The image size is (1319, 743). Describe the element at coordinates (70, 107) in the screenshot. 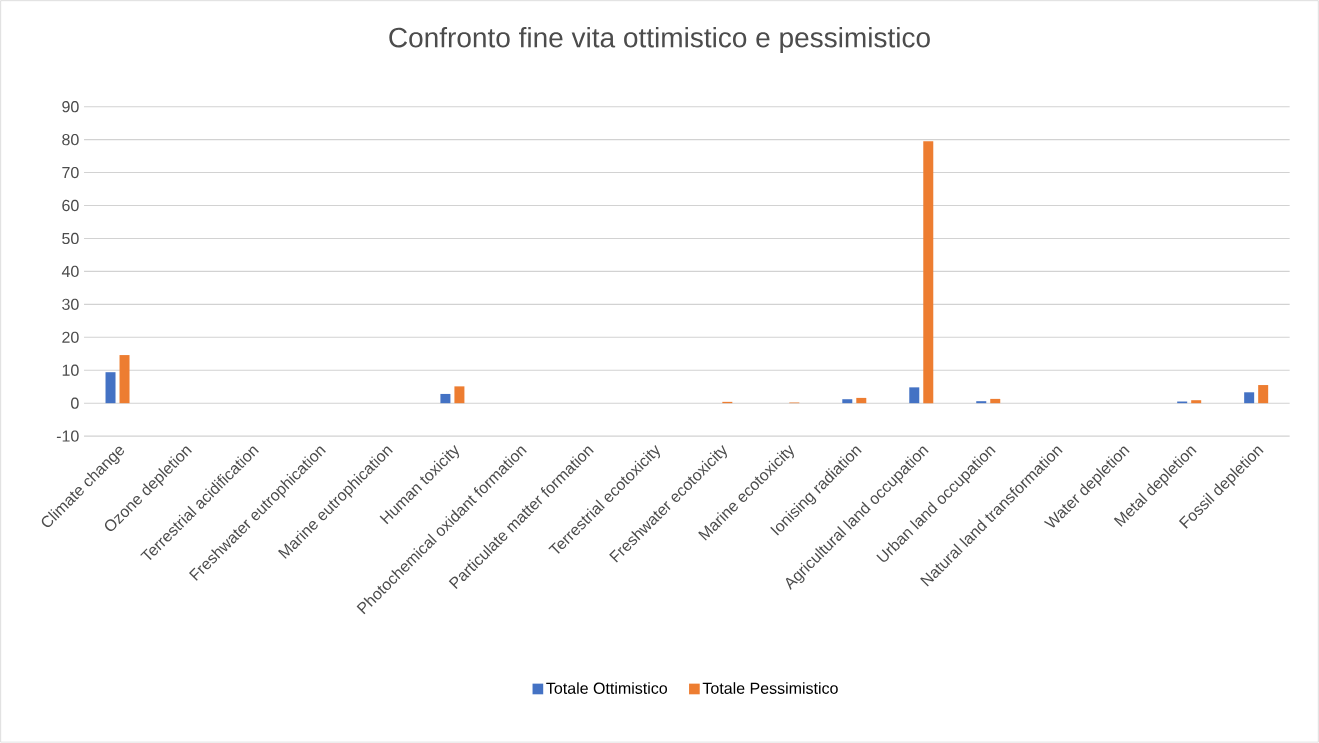

I see `y-tick-label: 90` at that location.